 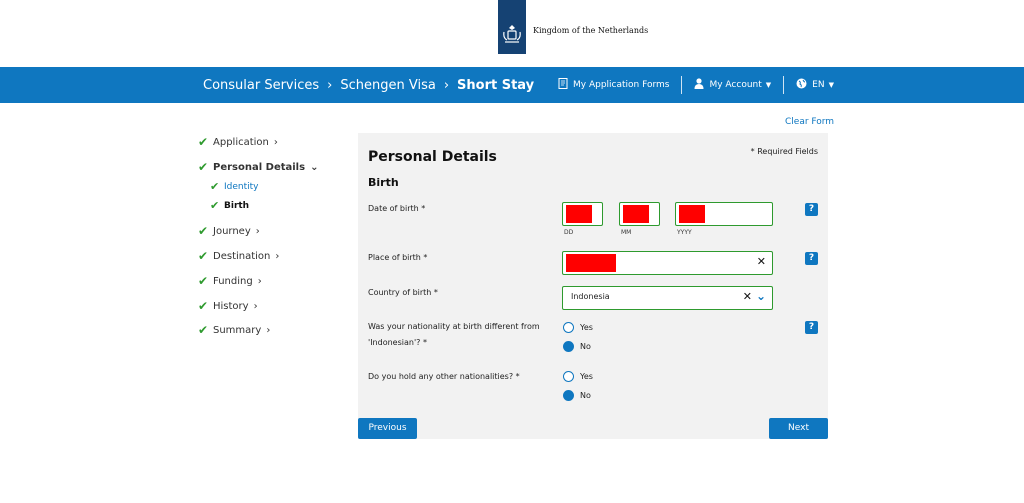 I want to click on sidebar-item-summary: ✔ Summary ›, so click(x=234, y=330).